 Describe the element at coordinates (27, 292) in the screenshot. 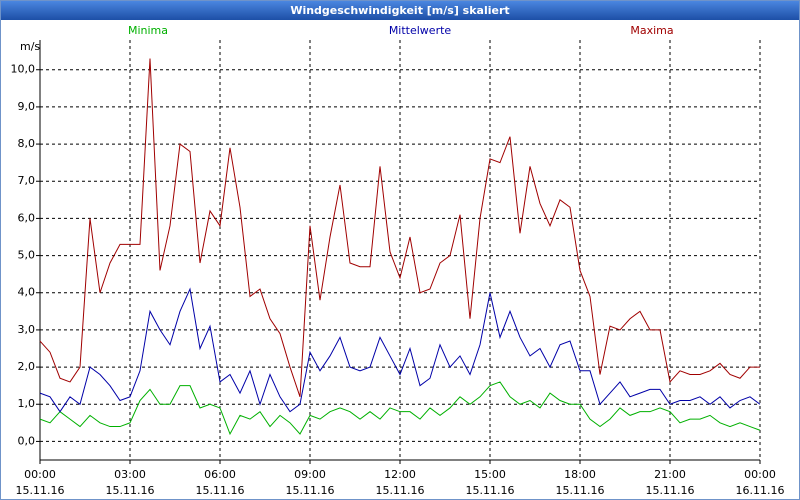

I see `y-tick-label: 4,0` at that location.